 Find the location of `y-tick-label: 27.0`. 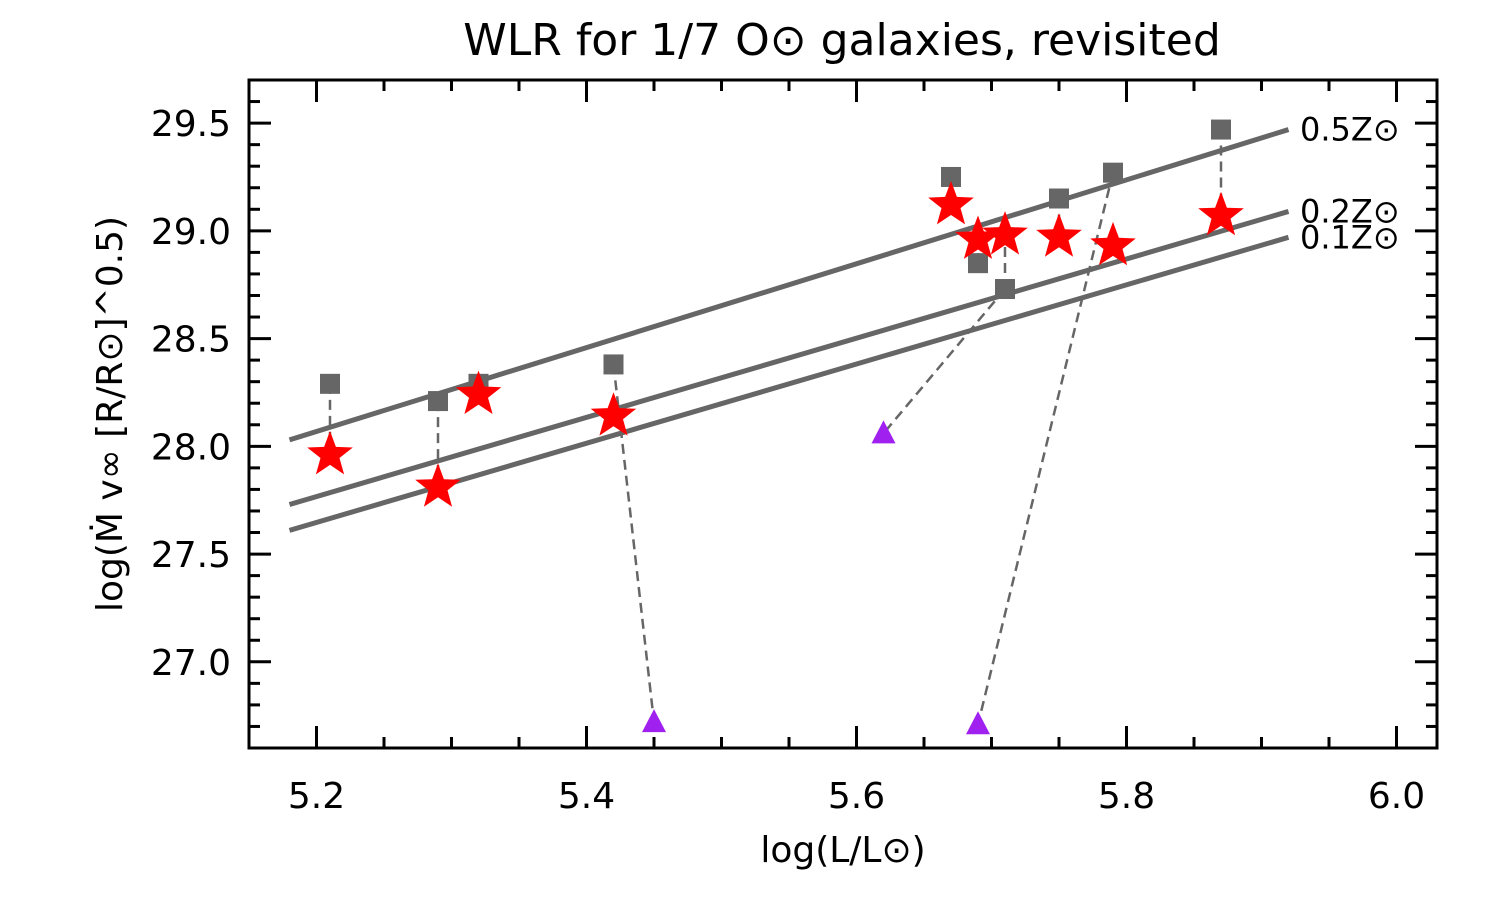

y-tick-label: 27.0 is located at coordinates (191, 663).